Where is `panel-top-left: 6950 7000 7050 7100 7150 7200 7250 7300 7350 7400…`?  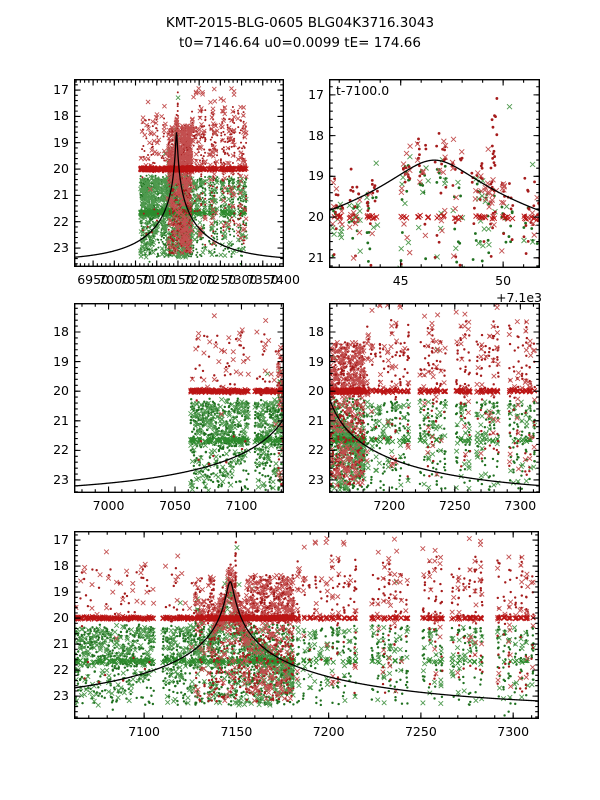 panel-top-left: 6950 7000 7050 7100 7150 7200 7250 7300 7350 7400… is located at coordinates (176, 183).